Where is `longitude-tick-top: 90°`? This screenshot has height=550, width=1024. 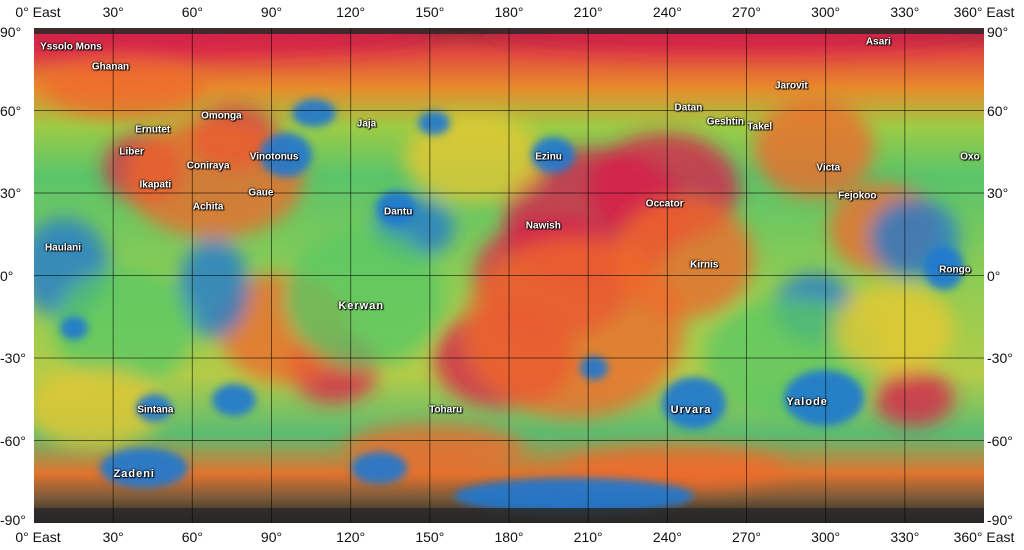
longitude-tick-top: 90° is located at coordinates (271, 12).